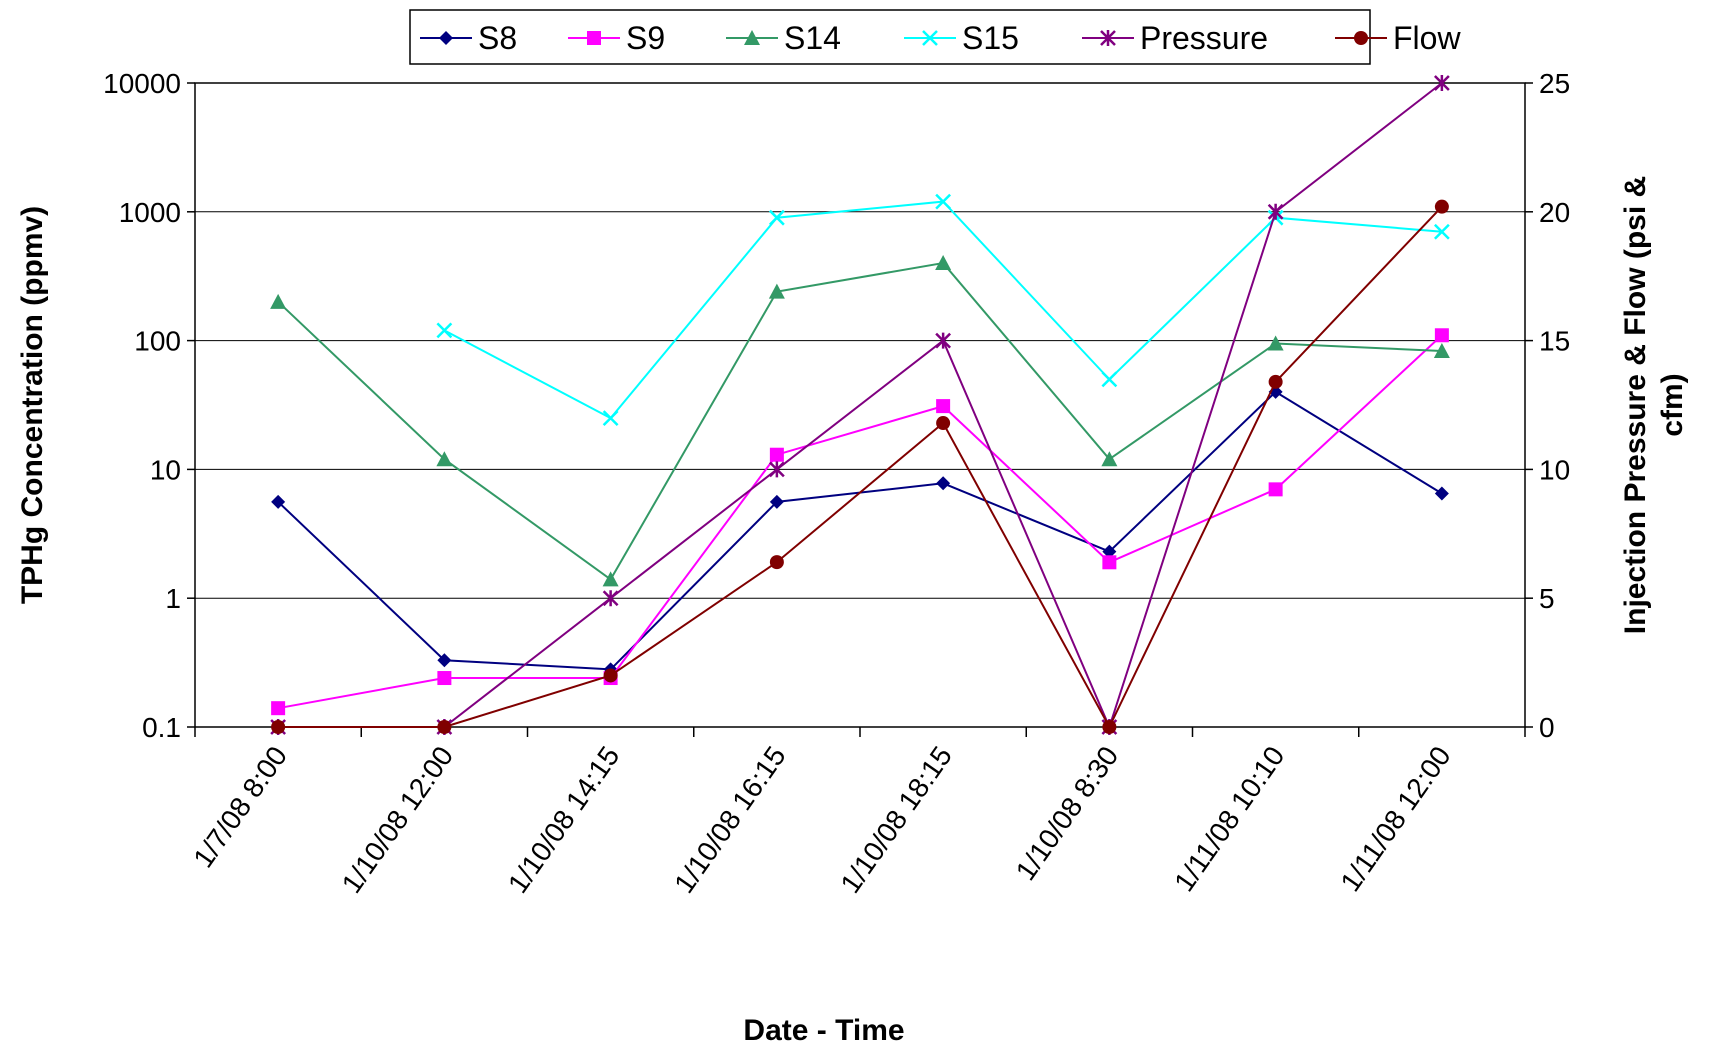  What do you see at coordinates (1067, 813) in the screenshot?
I see `x-tick-label: 1/10/08 8:30` at bounding box center [1067, 813].